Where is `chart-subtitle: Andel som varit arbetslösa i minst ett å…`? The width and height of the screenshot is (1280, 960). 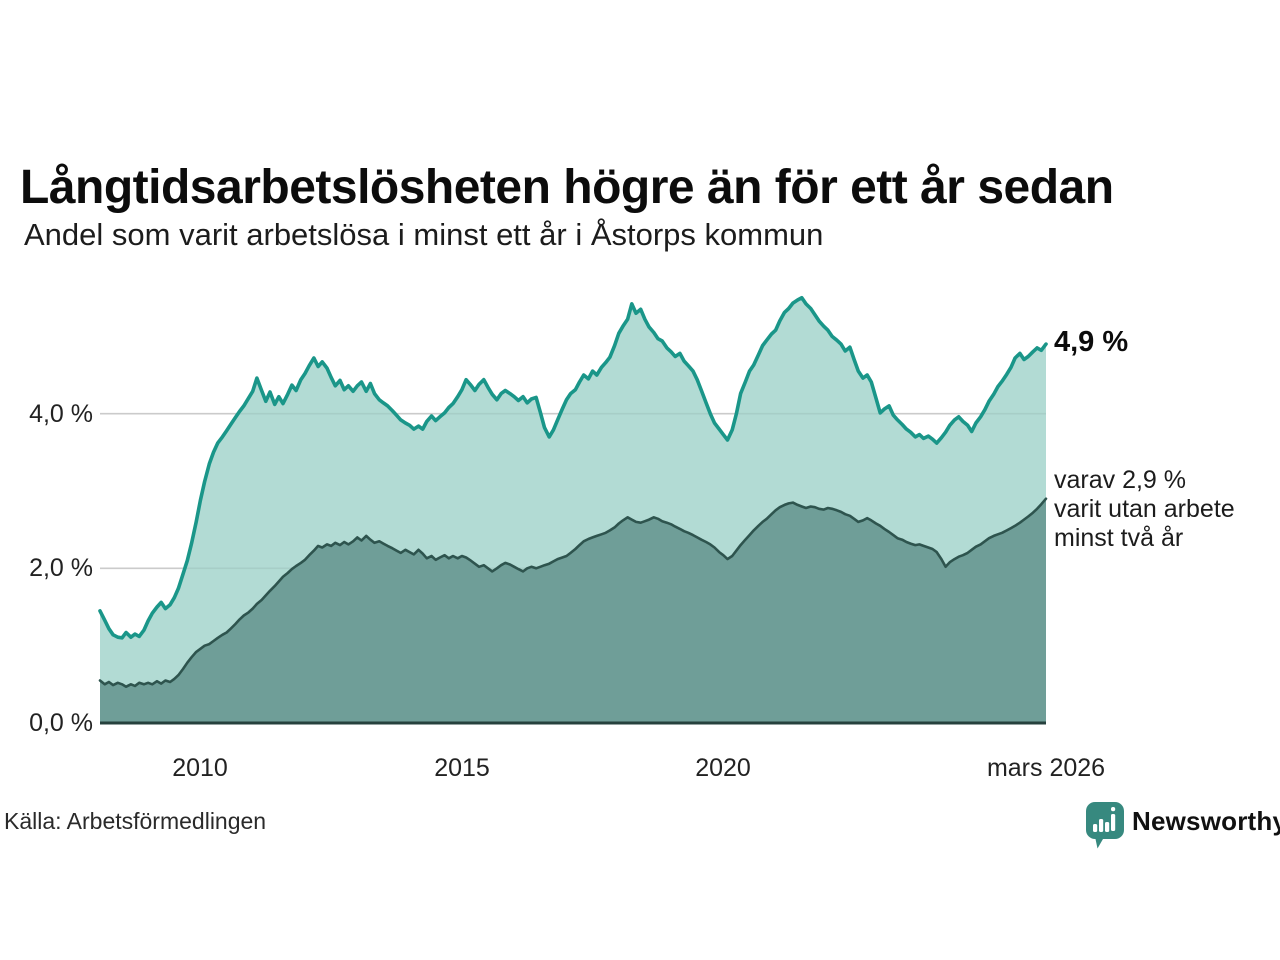
chart-subtitle: Andel som varit arbetslösa i minst ett å… is located at coordinates (424, 234).